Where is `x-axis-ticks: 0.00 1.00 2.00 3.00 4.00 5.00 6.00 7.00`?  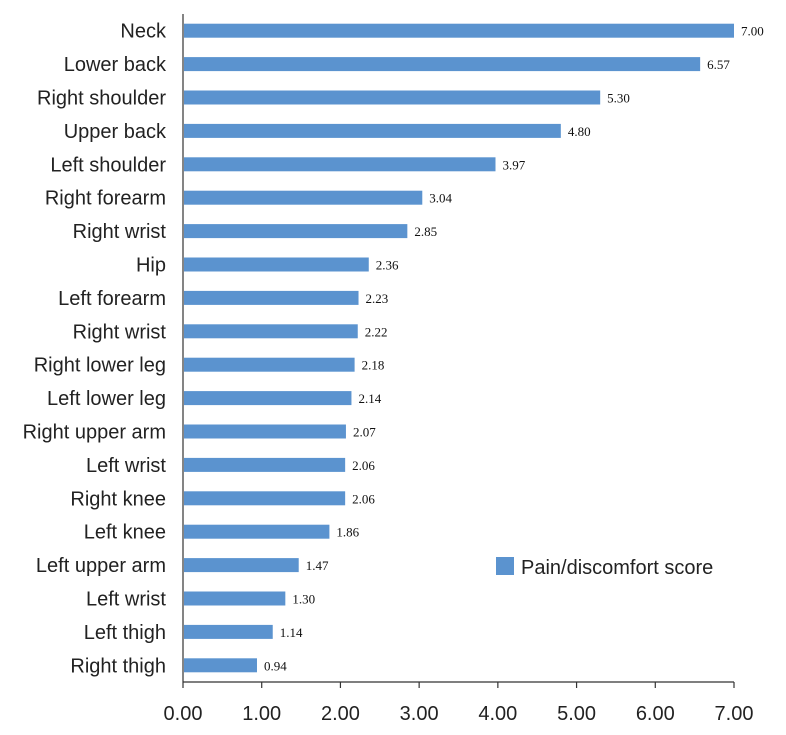
x-axis-ticks: 0.00 1.00 2.00 3.00 4.00 5.00 6.00 7.00 is located at coordinates (459, 703).